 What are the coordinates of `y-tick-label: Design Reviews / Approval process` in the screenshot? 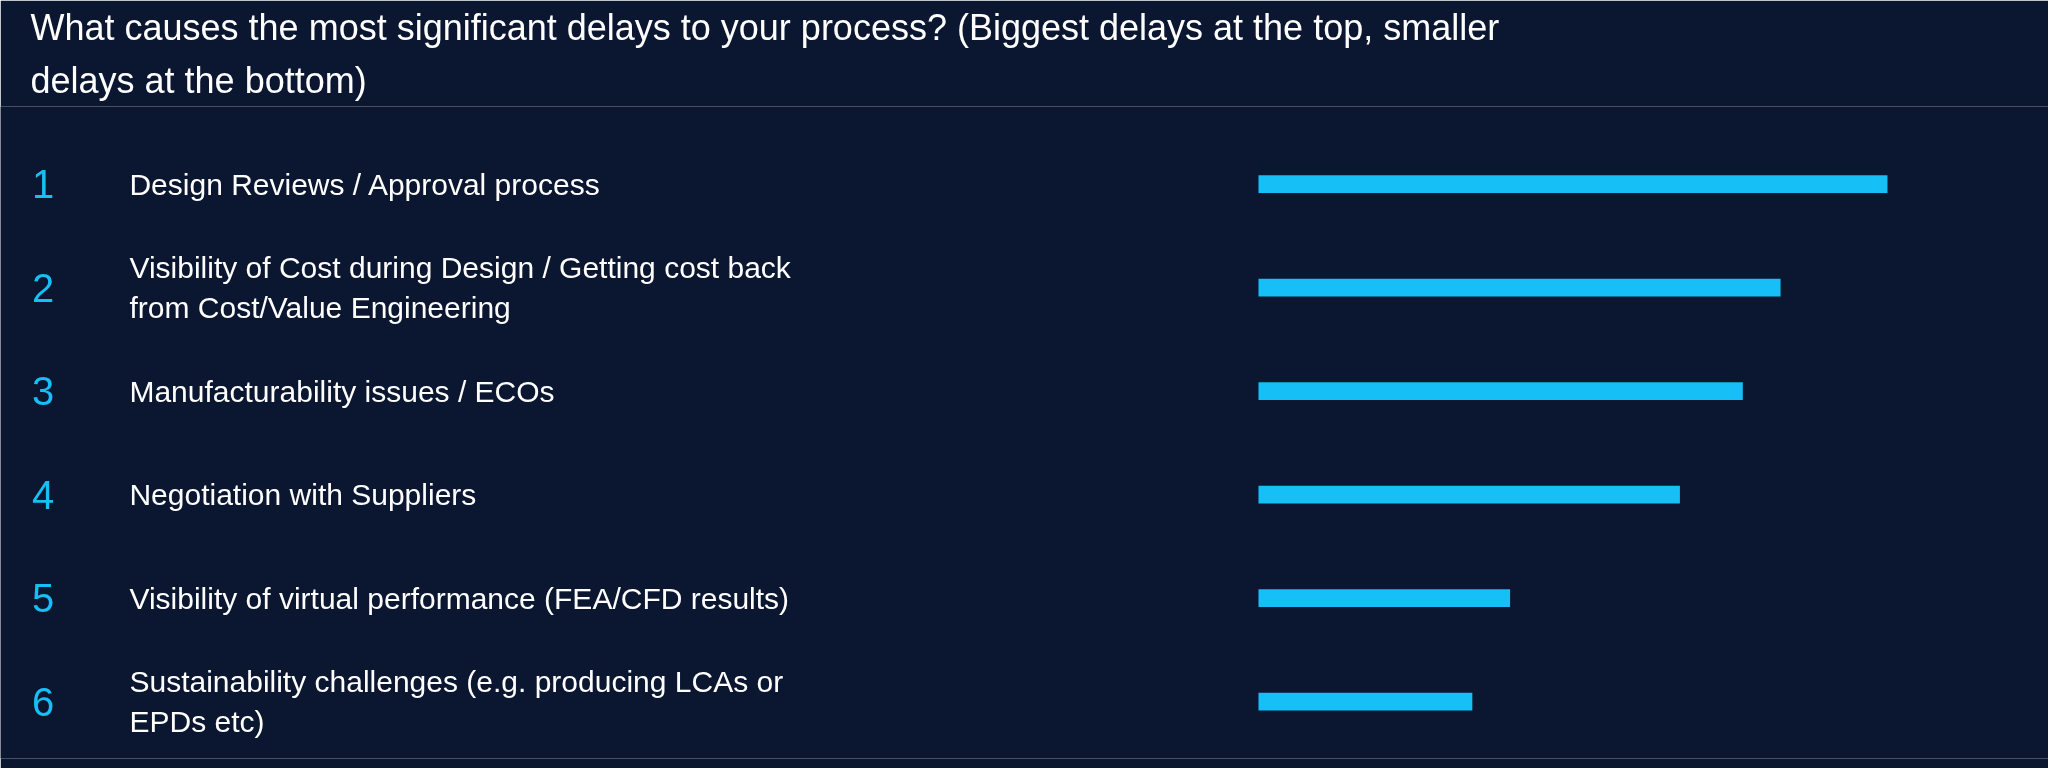 It's located at (364, 184).